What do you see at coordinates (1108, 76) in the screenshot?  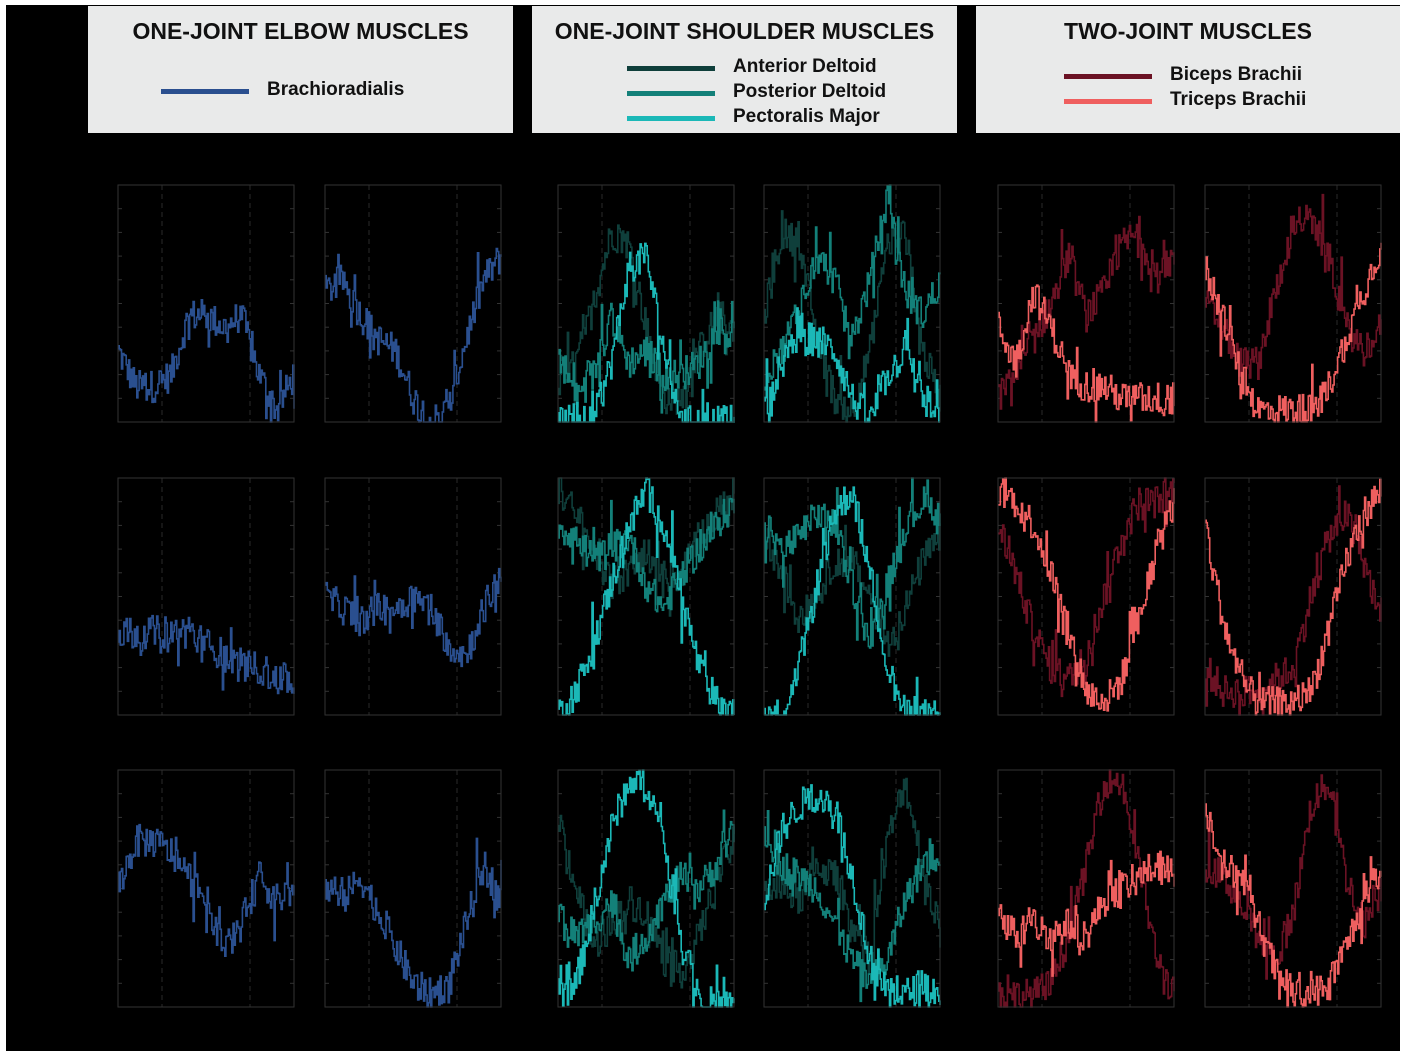 I see `legend-swatch-biceps-brachii` at bounding box center [1108, 76].